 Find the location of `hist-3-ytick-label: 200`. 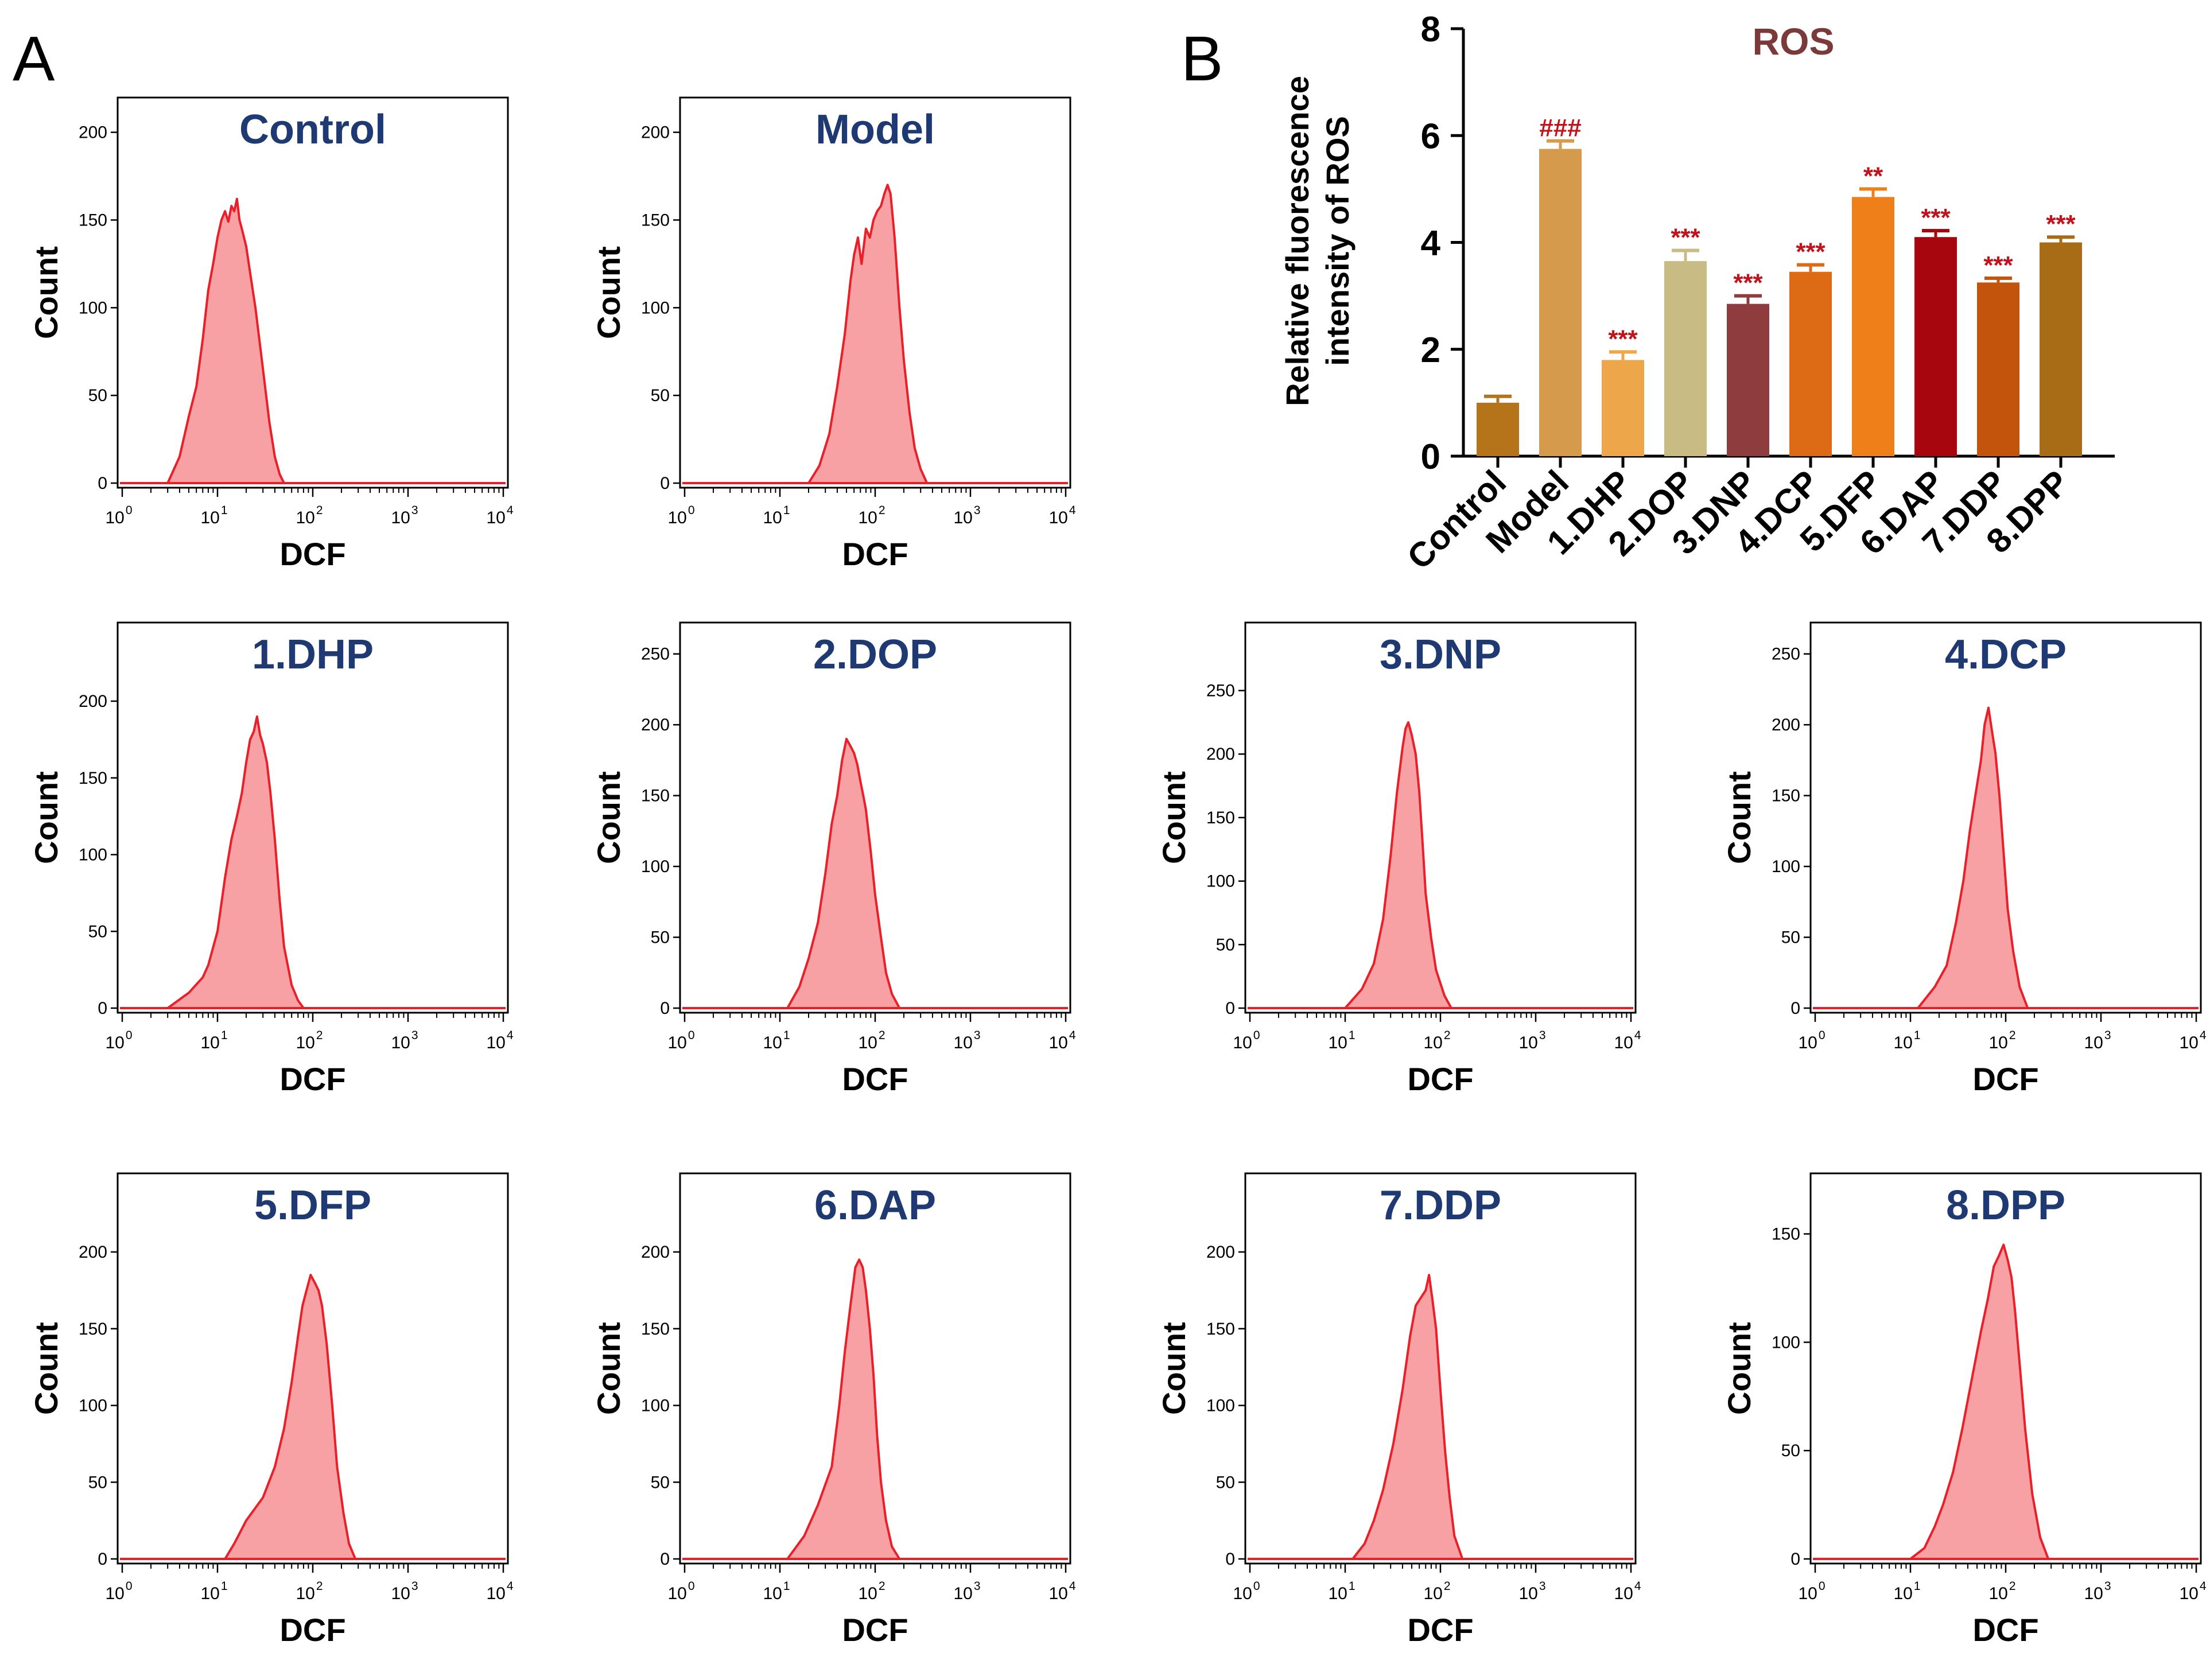

hist-3-ytick-label: 200 is located at coordinates (655, 724).